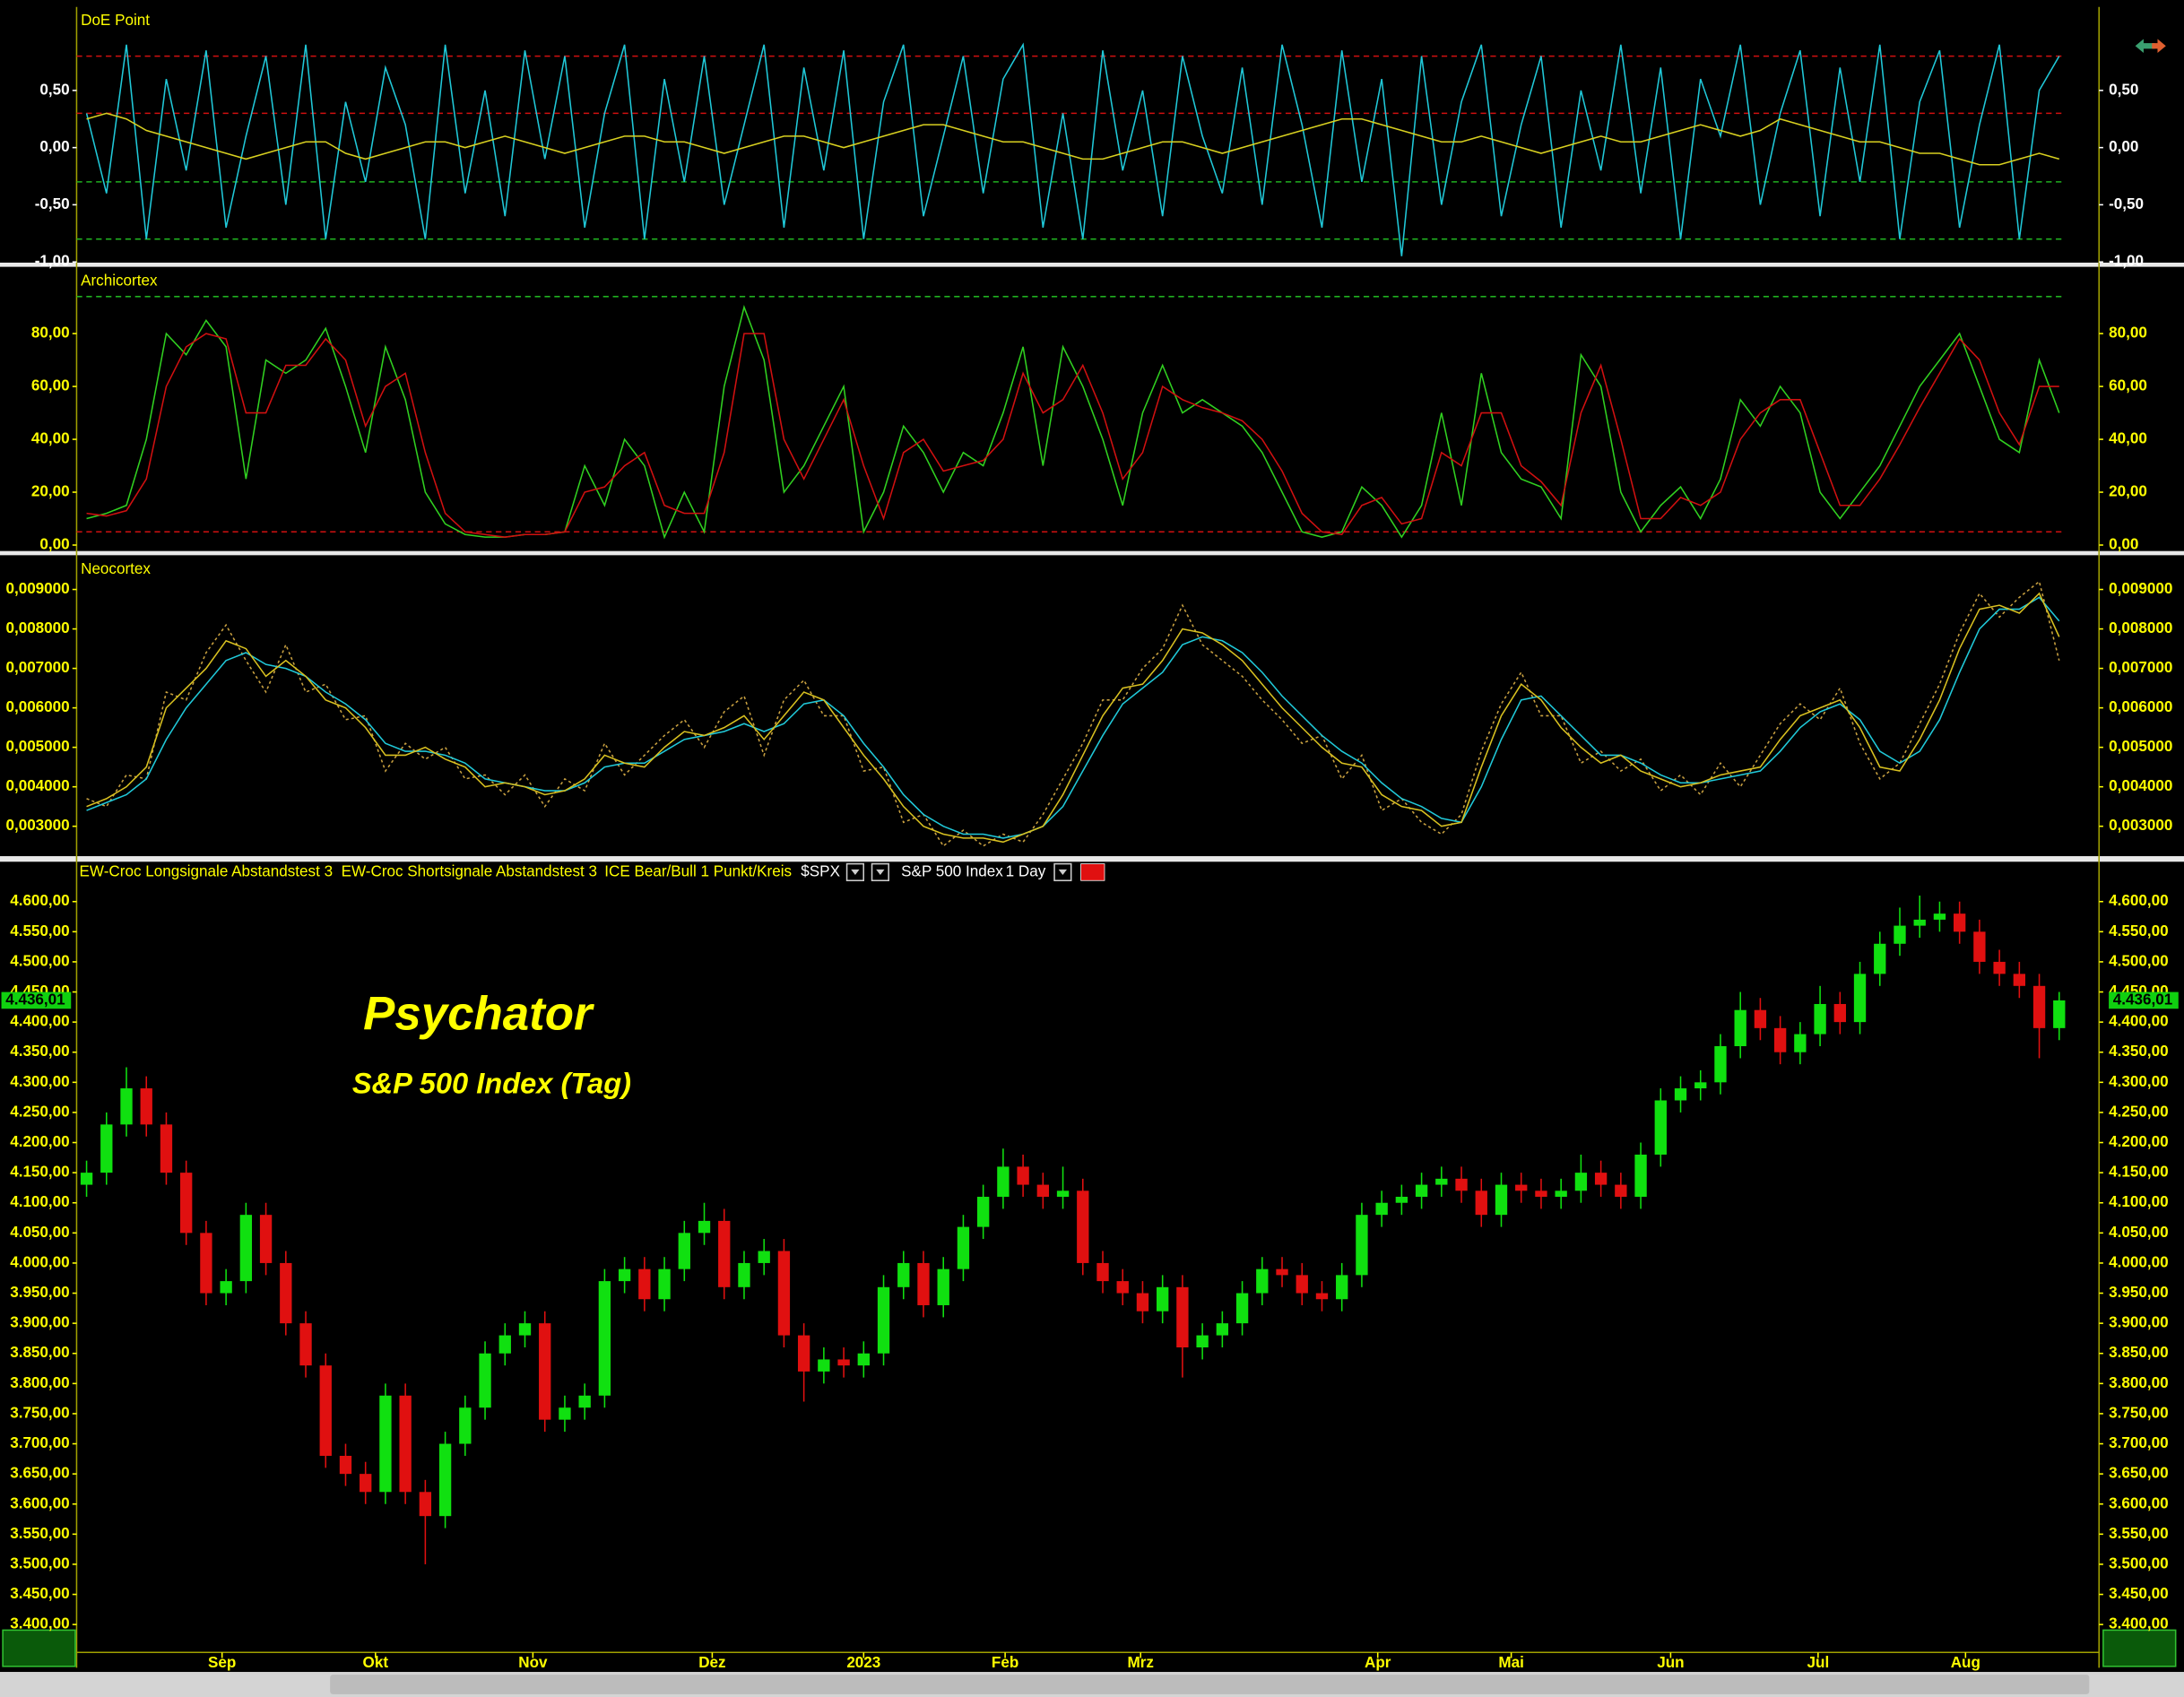 Image resolution: width=2184 pixels, height=1697 pixels. What do you see at coordinates (1063, 872) in the screenshot?
I see `dropdown-arrow` at bounding box center [1063, 872].